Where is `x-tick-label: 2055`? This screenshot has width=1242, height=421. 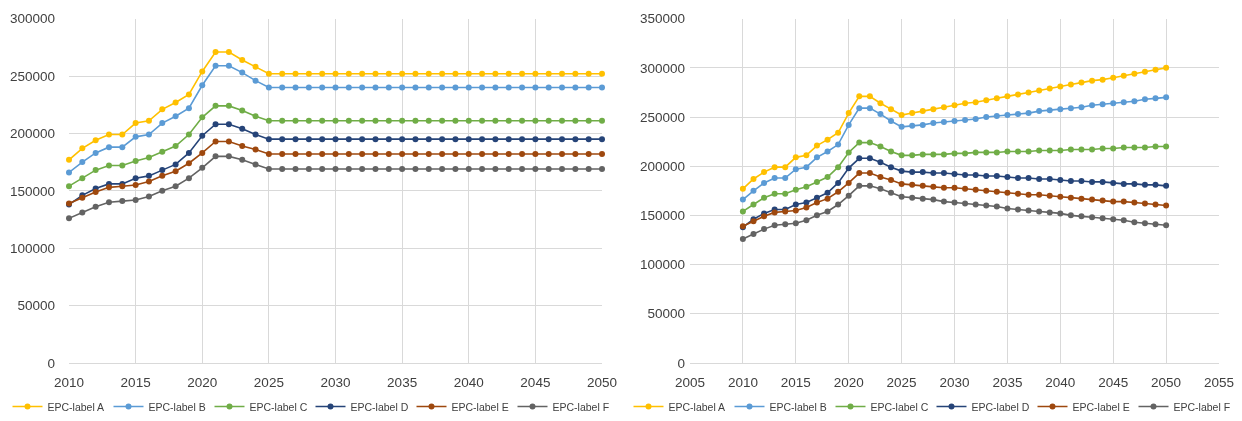 x-tick-label: 2055 is located at coordinates (1219, 383).